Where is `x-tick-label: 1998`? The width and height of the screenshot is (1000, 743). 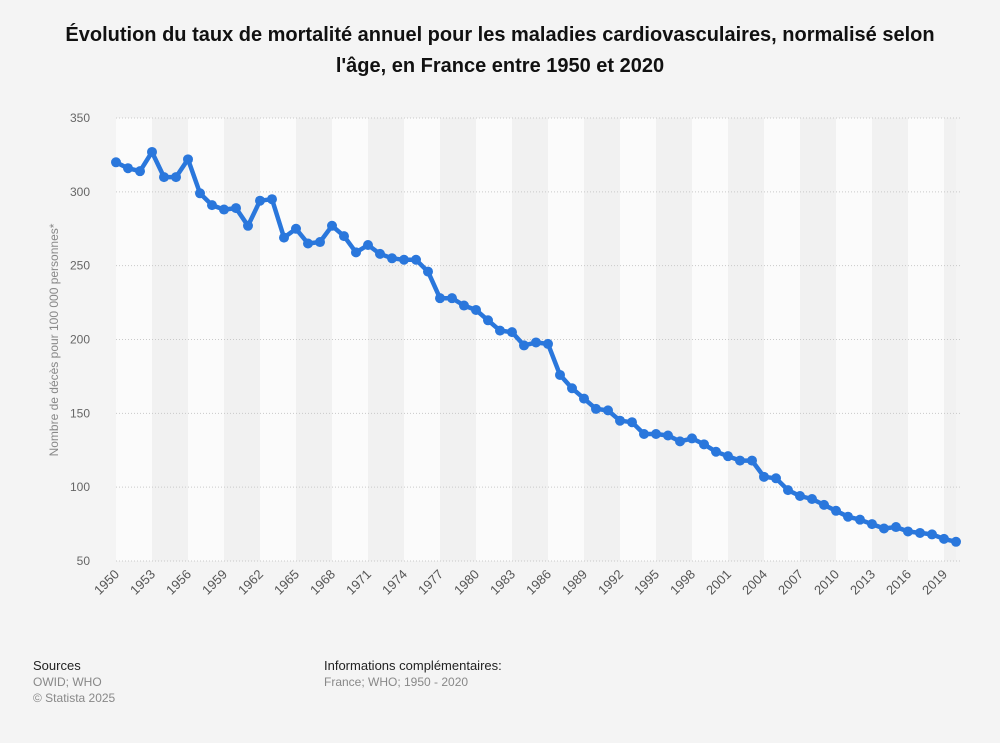
x-tick-label: 1998 is located at coordinates (682, 582).